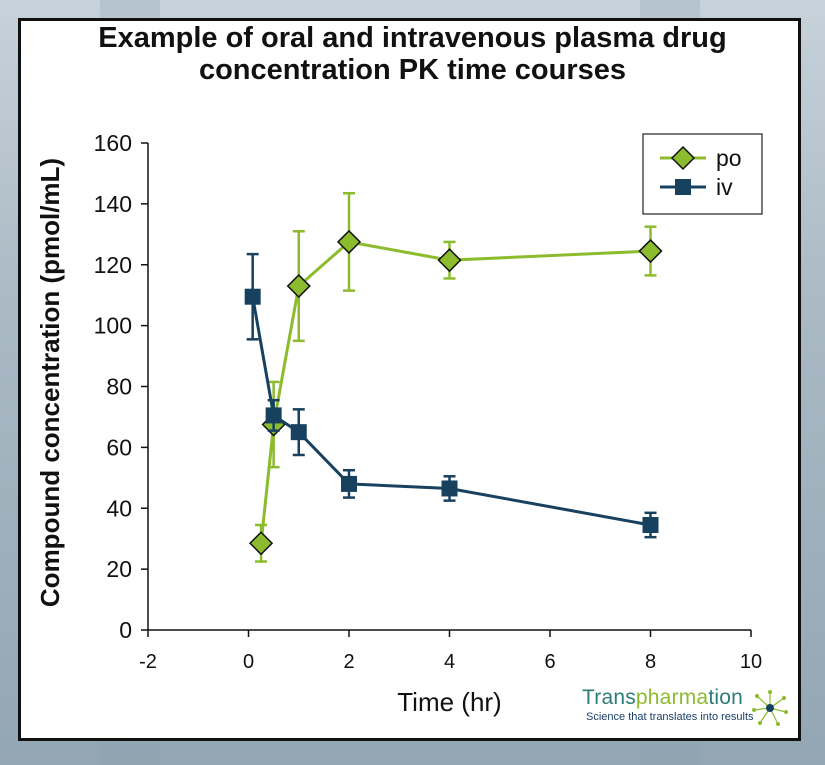 The image size is (825, 765). What do you see at coordinates (751, 662) in the screenshot?
I see `x-tick-label: 10` at bounding box center [751, 662].